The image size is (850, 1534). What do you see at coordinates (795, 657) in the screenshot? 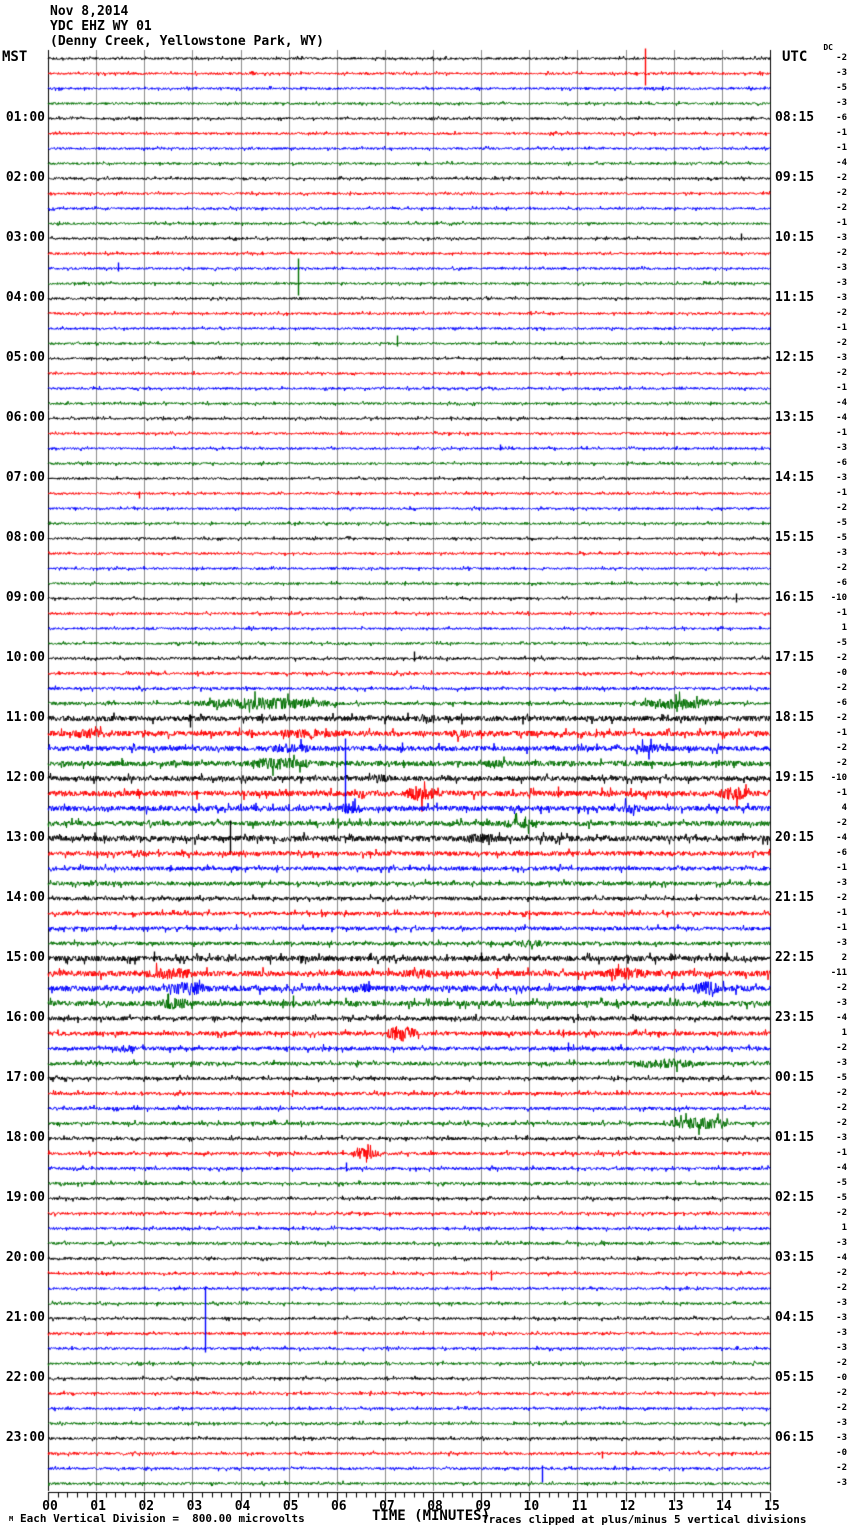
I see `utc-hour-label: 17:15` at bounding box center [795, 657].